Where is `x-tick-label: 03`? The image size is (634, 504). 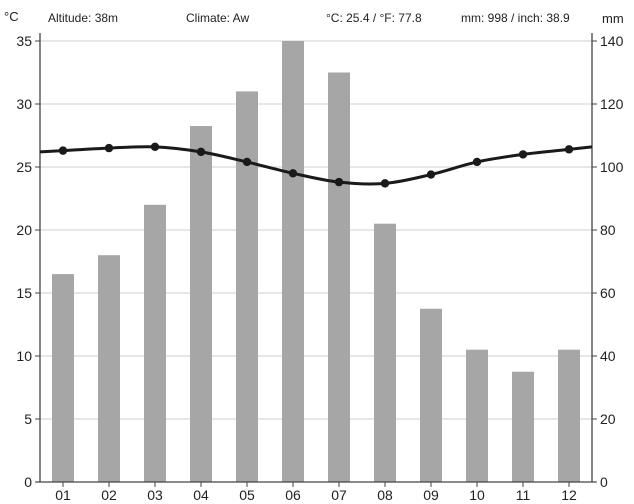 x-tick-label: 03 is located at coordinates (155, 495).